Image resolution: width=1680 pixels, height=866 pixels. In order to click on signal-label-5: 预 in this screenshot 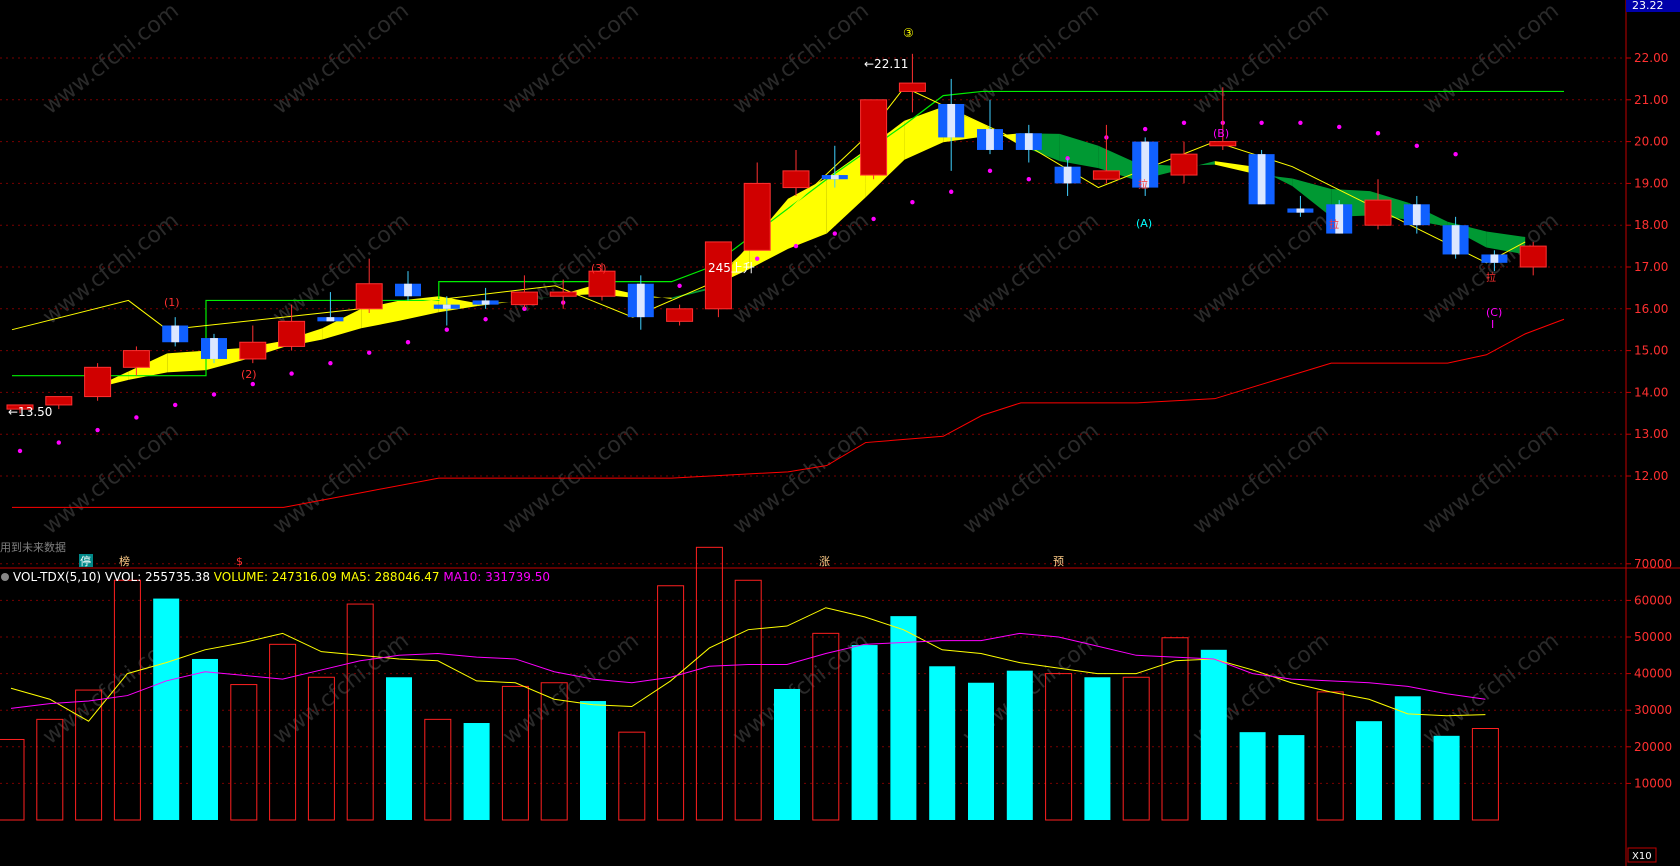, I will do `click(1058, 561)`.